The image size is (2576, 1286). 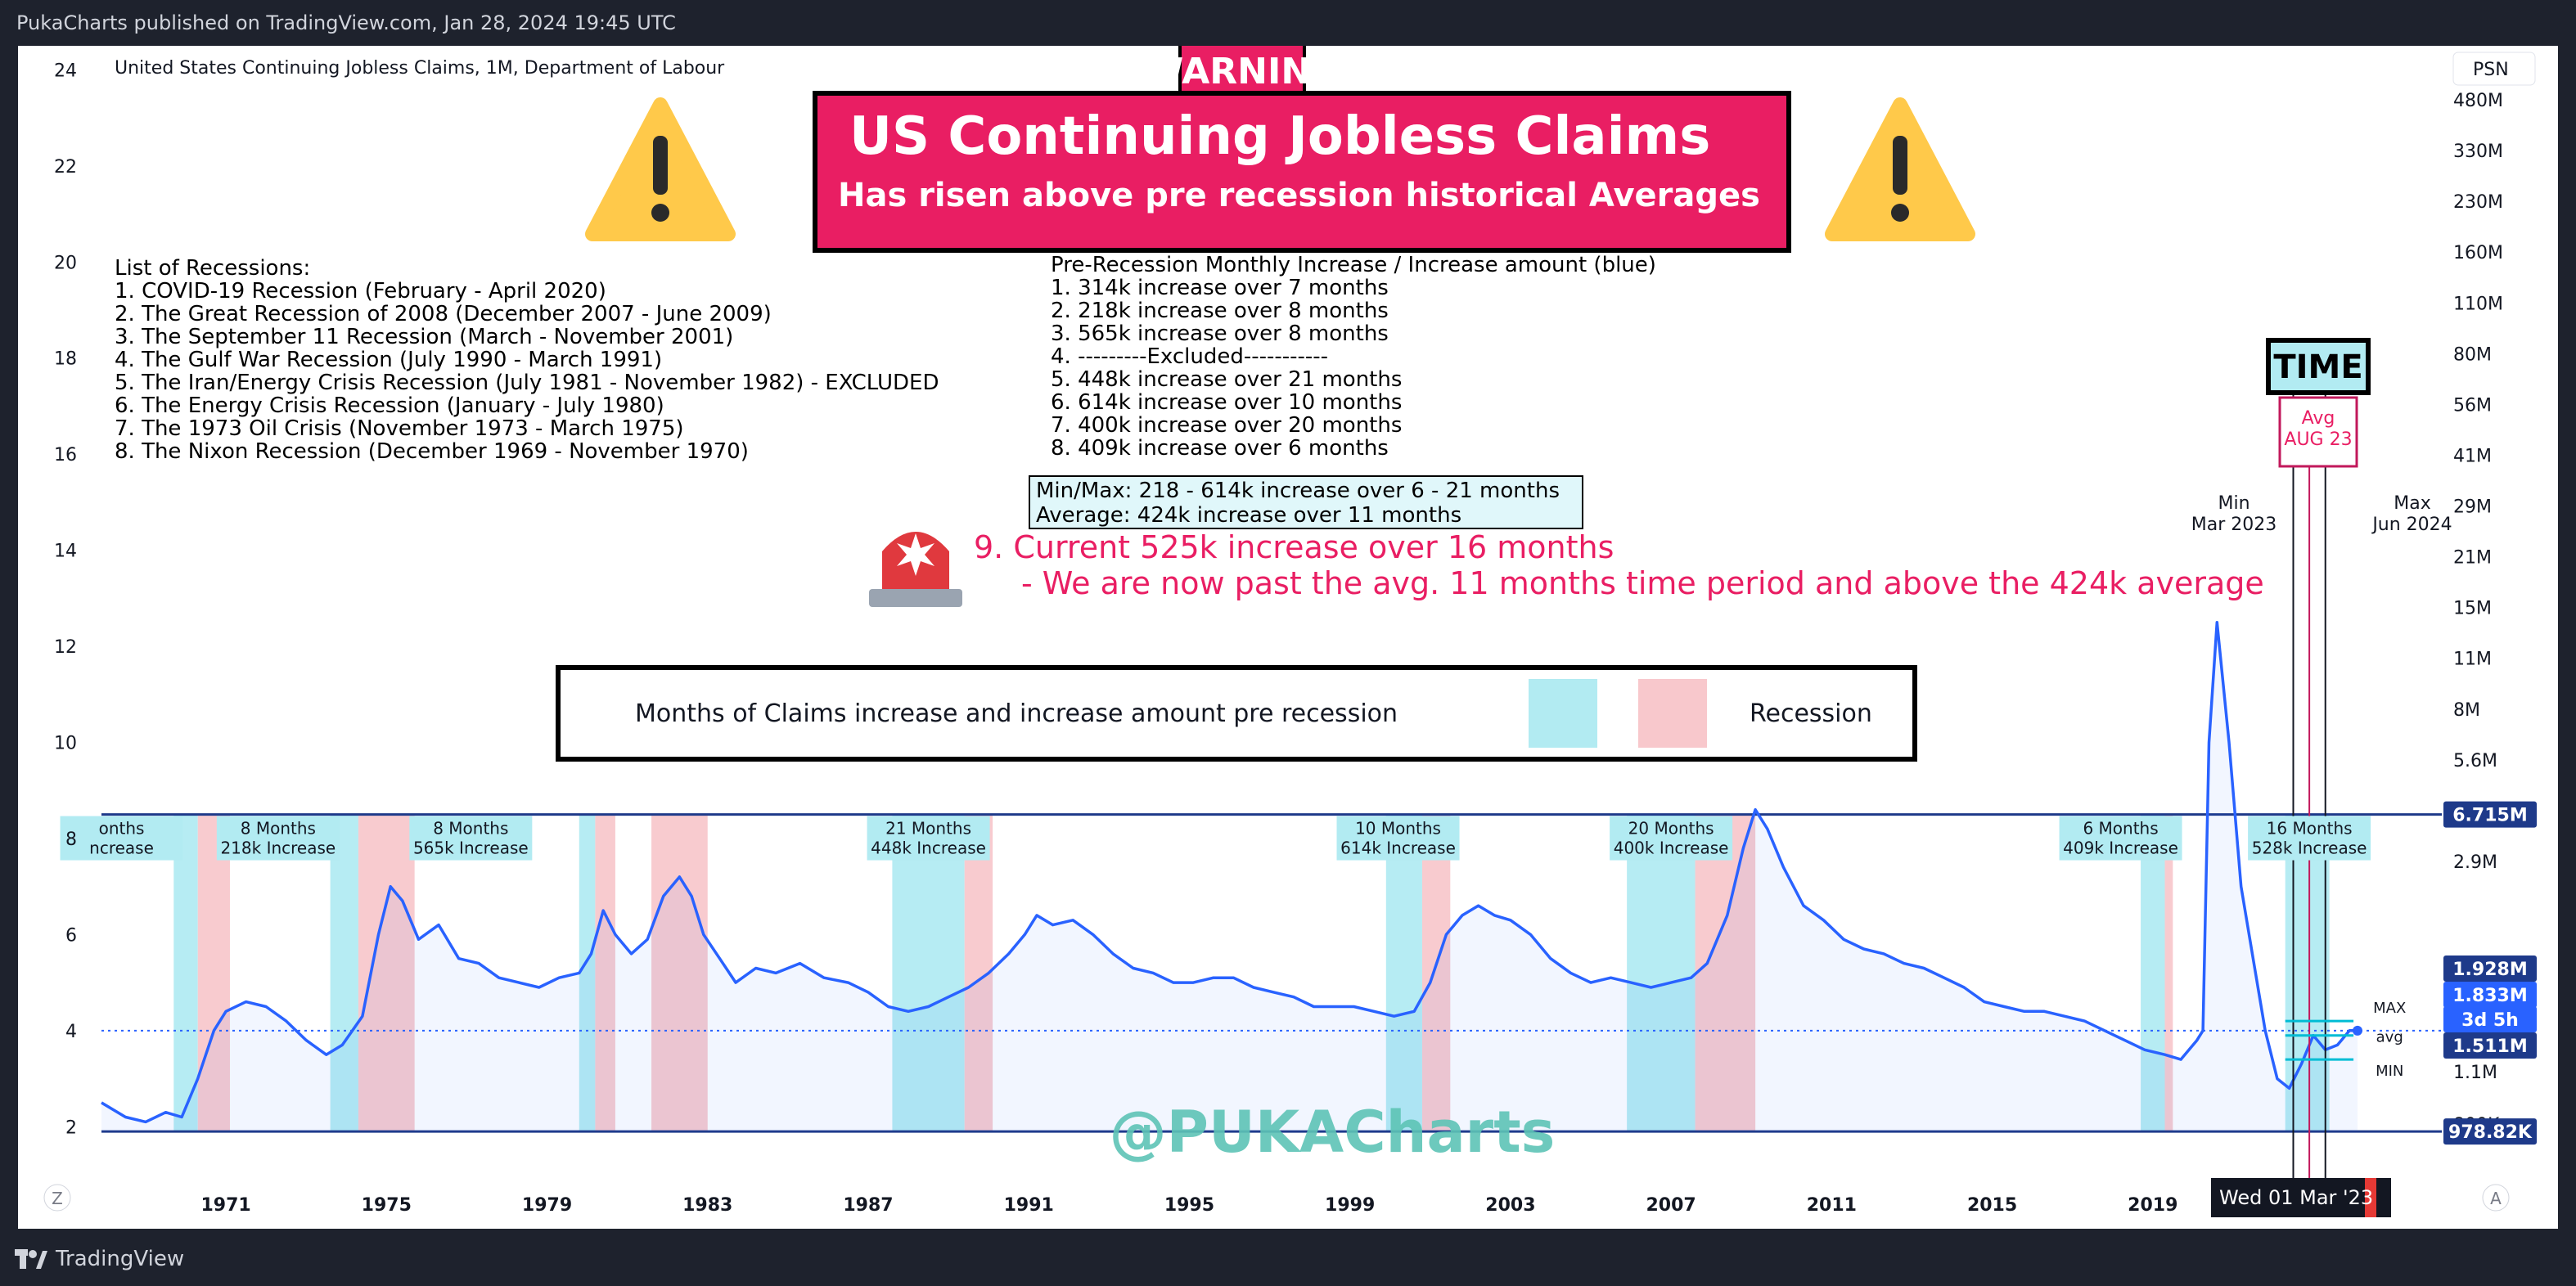 What do you see at coordinates (66, 167) in the screenshot?
I see `left-axis-tick: 22` at bounding box center [66, 167].